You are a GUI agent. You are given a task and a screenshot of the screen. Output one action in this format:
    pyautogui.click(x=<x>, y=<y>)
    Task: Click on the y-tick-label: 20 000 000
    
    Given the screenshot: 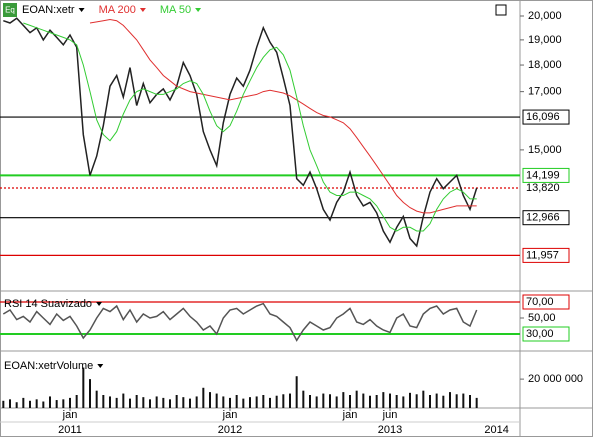 What is the action you would take?
    pyautogui.click(x=555, y=379)
    